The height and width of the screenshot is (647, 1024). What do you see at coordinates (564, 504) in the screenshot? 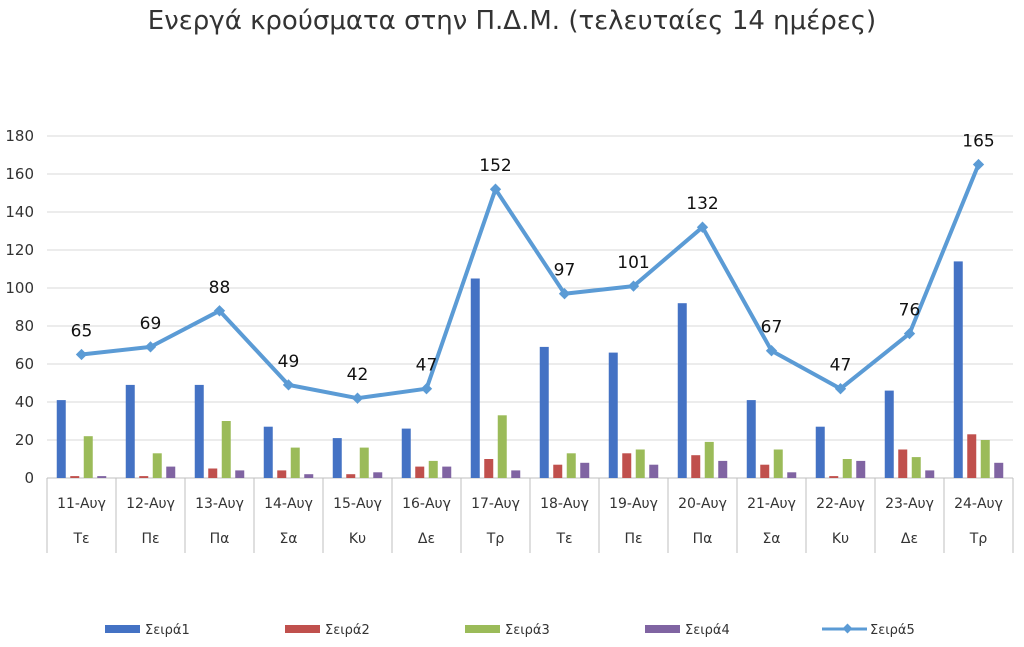
I see `x-tick-label: 18-Αυγ` at bounding box center [564, 504].